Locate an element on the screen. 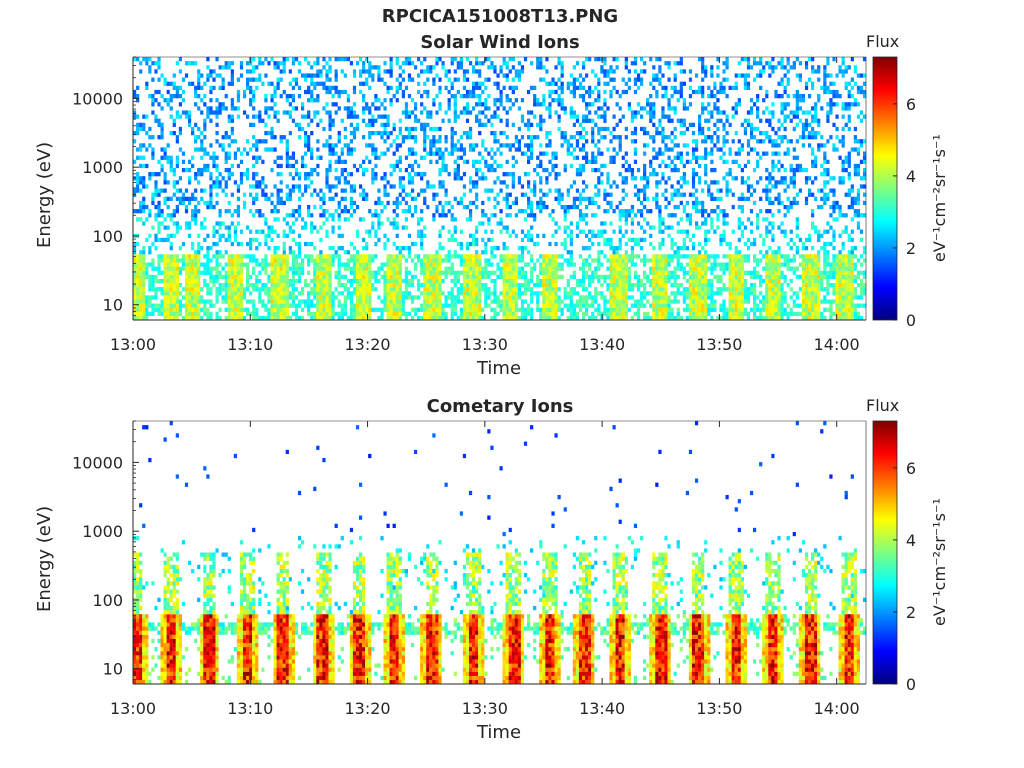 The width and height of the screenshot is (1024, 768). panel2-ytick-label: 1000 is located at coordinates (102, 531).